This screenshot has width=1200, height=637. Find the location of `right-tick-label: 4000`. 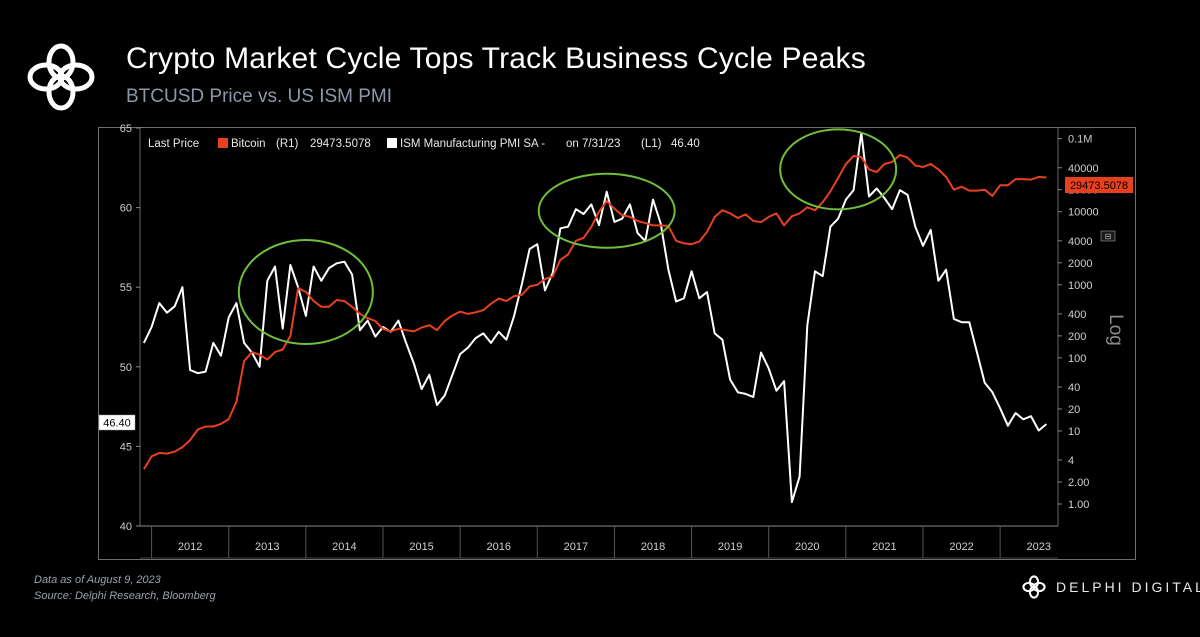

right-tick-label: 4000 is located at coordinates (1080, 242).